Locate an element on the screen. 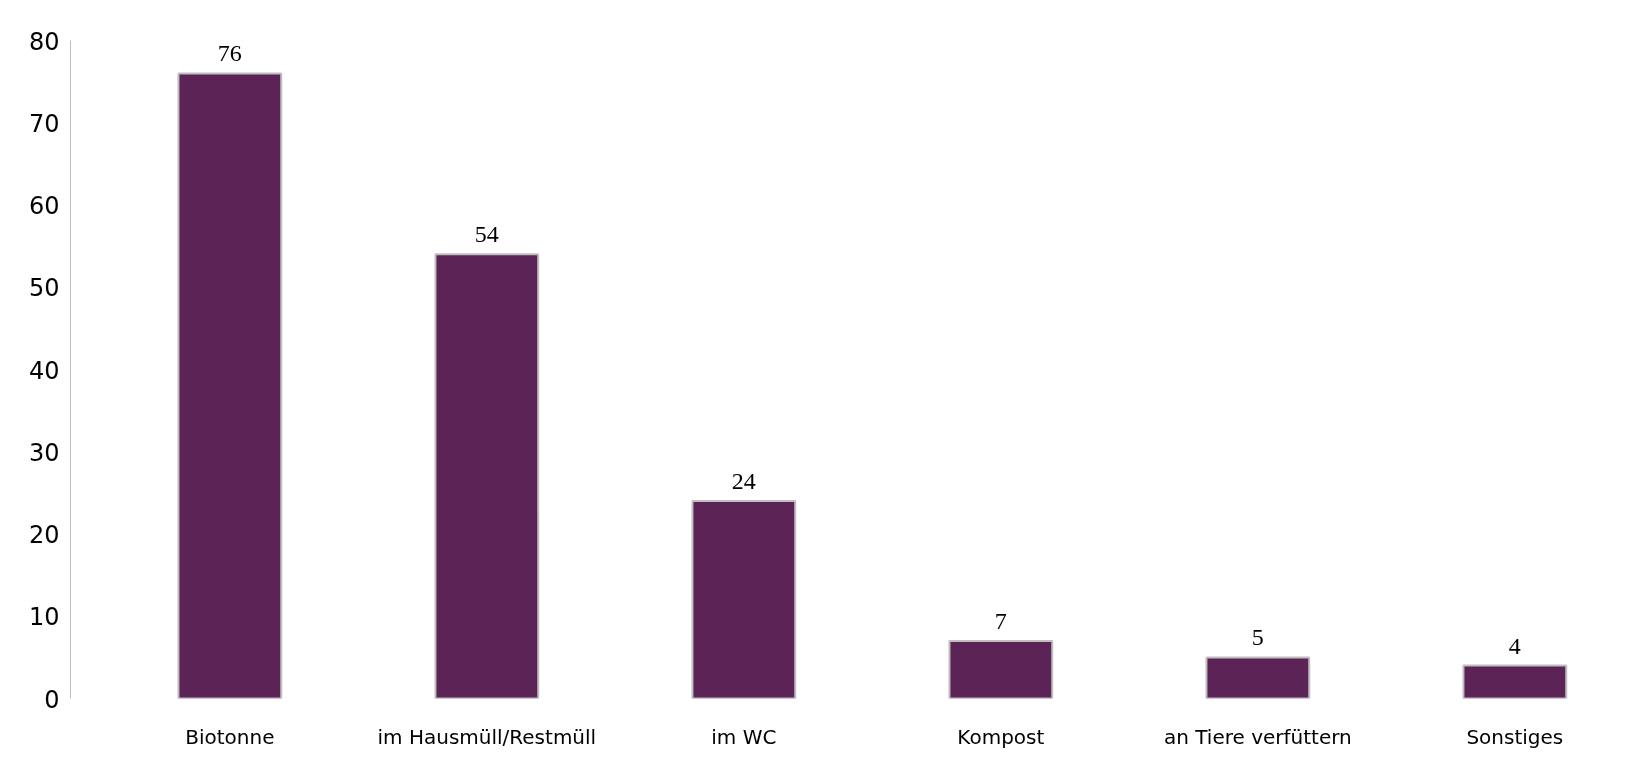  y-tick-label: 40 is located at coordinates (44, 370).